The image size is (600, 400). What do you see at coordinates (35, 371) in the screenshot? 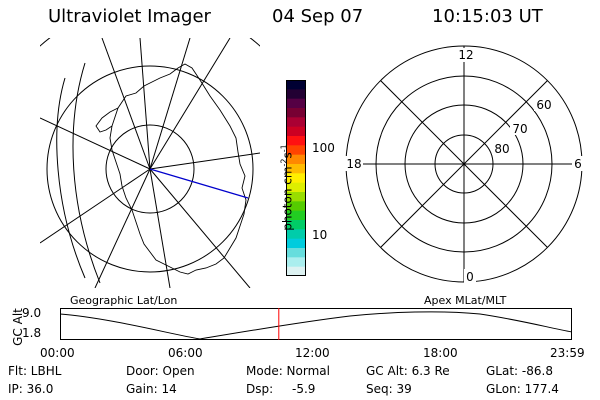
I see `filter-status: Flt: LBHL` at bounding box center [35, 371].